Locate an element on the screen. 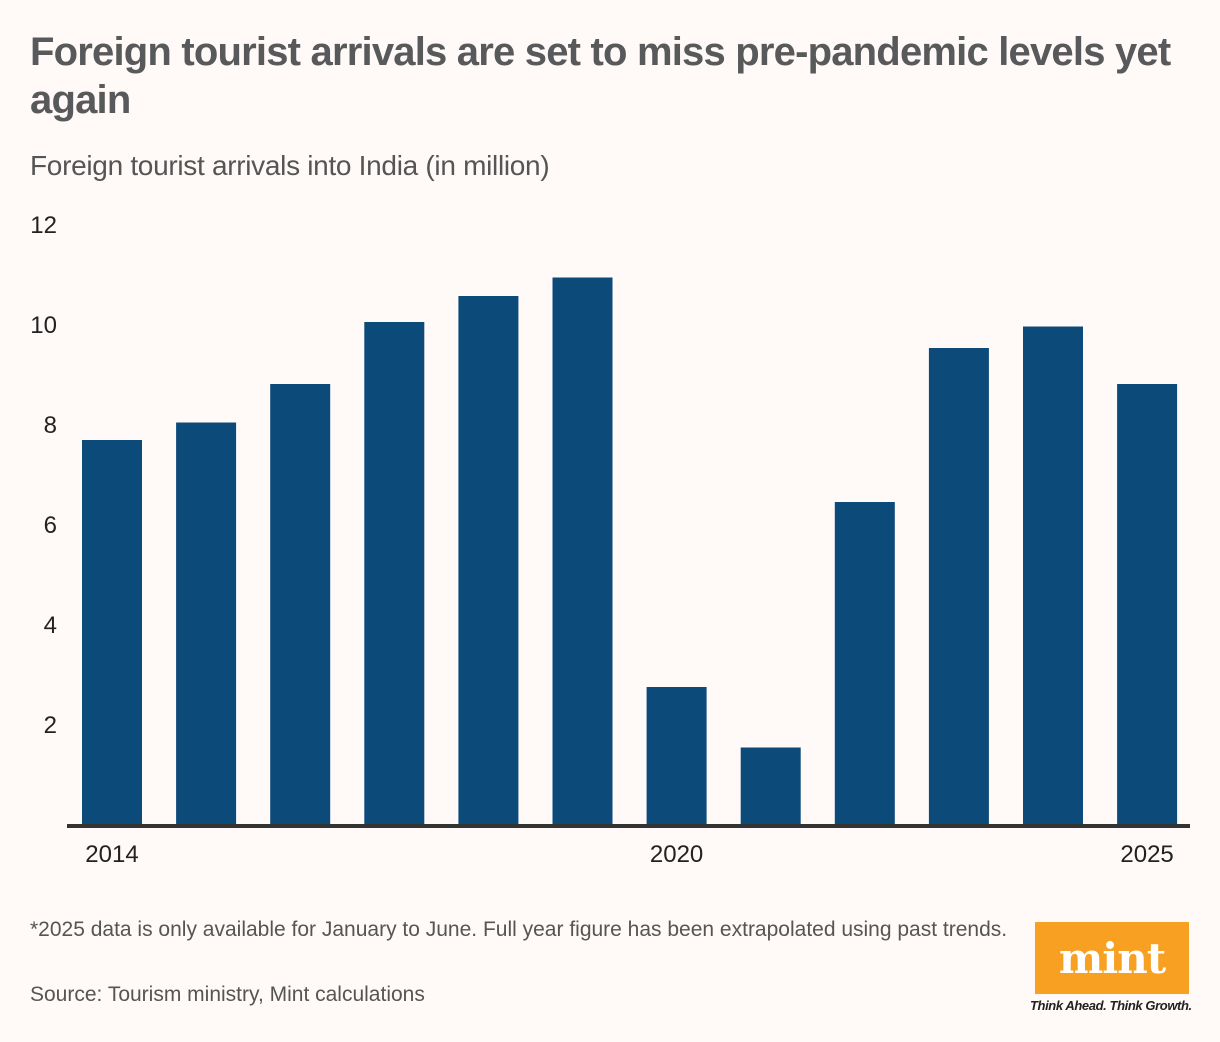 Image resolution: width=1220 pixels, height=1042 pixels. mint-logo: mint is located at coordinates (1112, 958).